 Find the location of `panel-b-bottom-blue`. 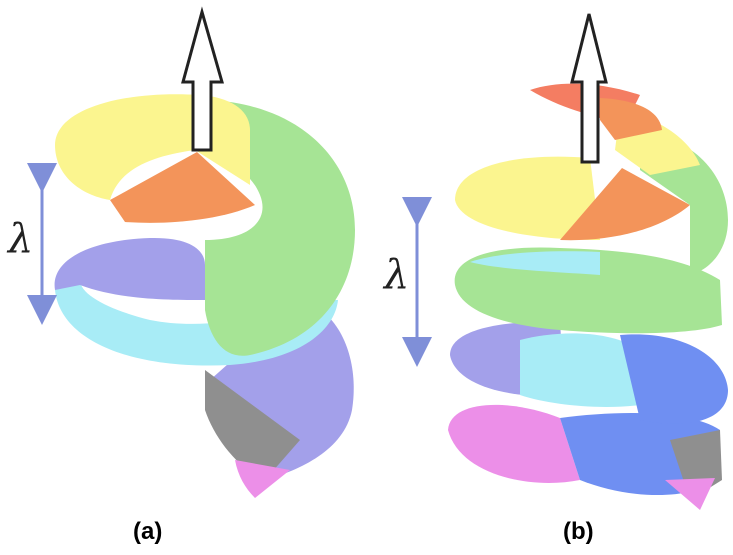

panel-b-bottom-blue is located at coordinates (640, 454).